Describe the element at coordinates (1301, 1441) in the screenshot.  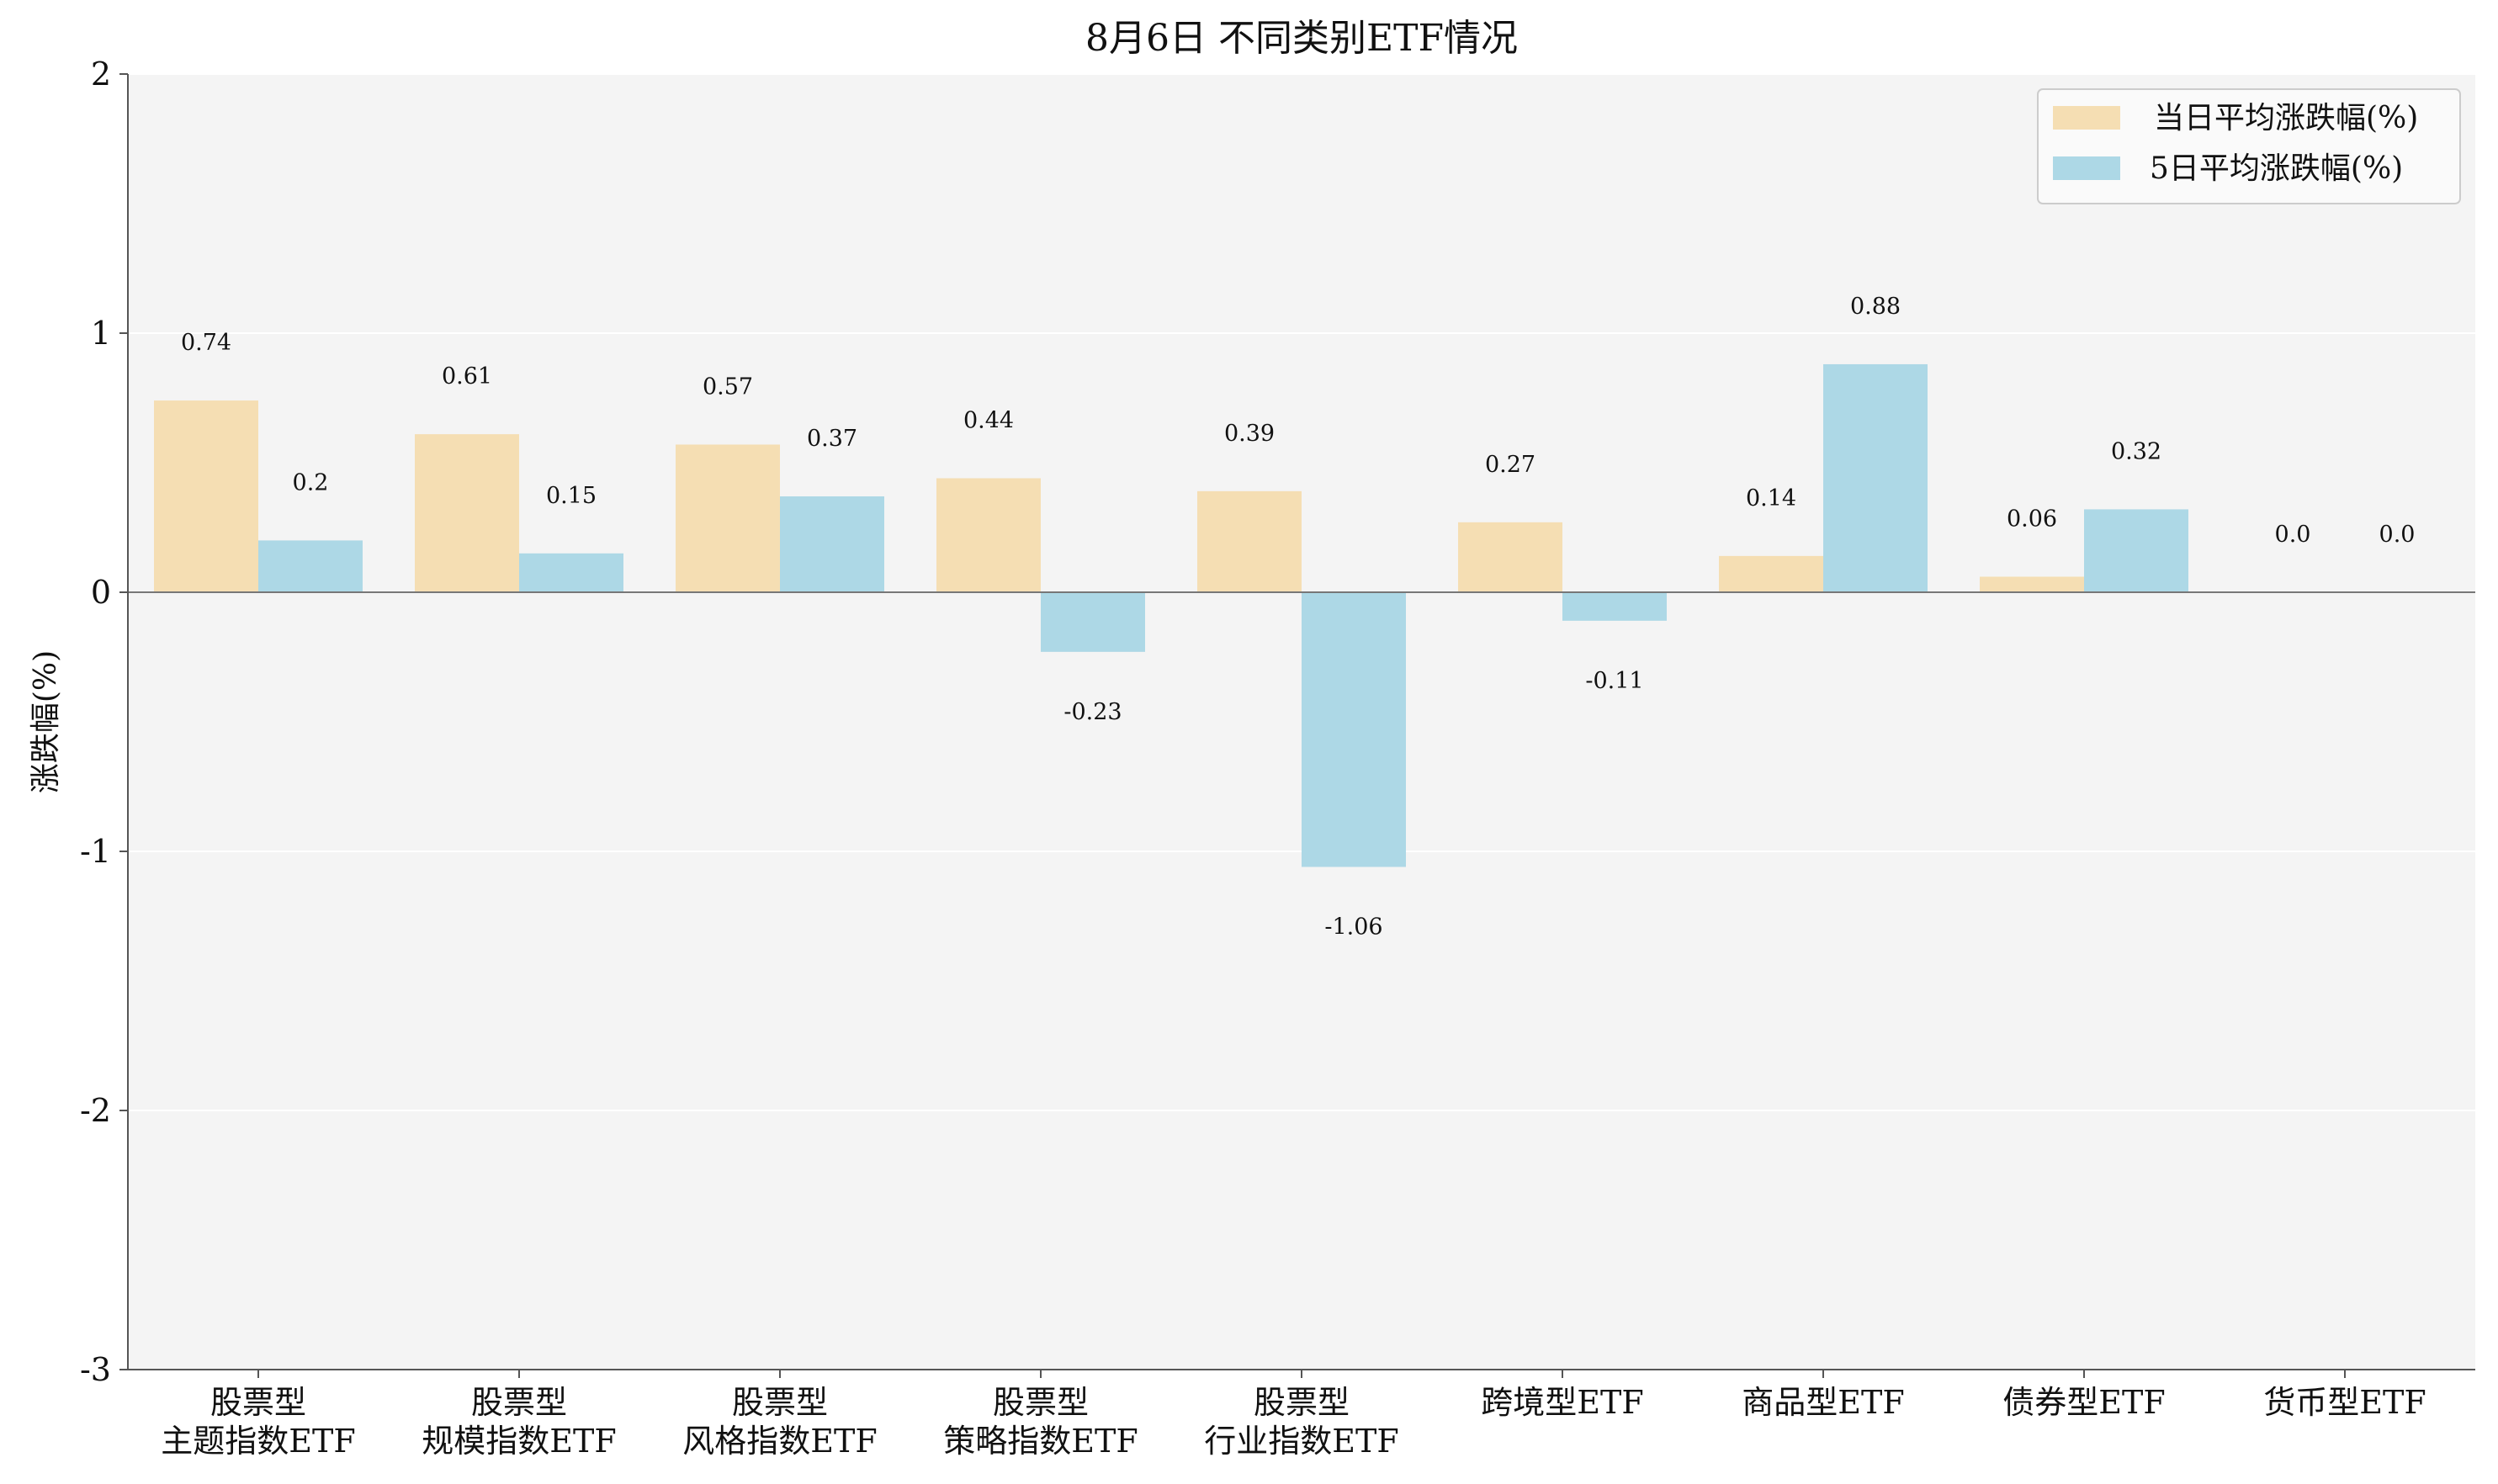
I see `x-tick-label: 行业指数ETF` at that location.